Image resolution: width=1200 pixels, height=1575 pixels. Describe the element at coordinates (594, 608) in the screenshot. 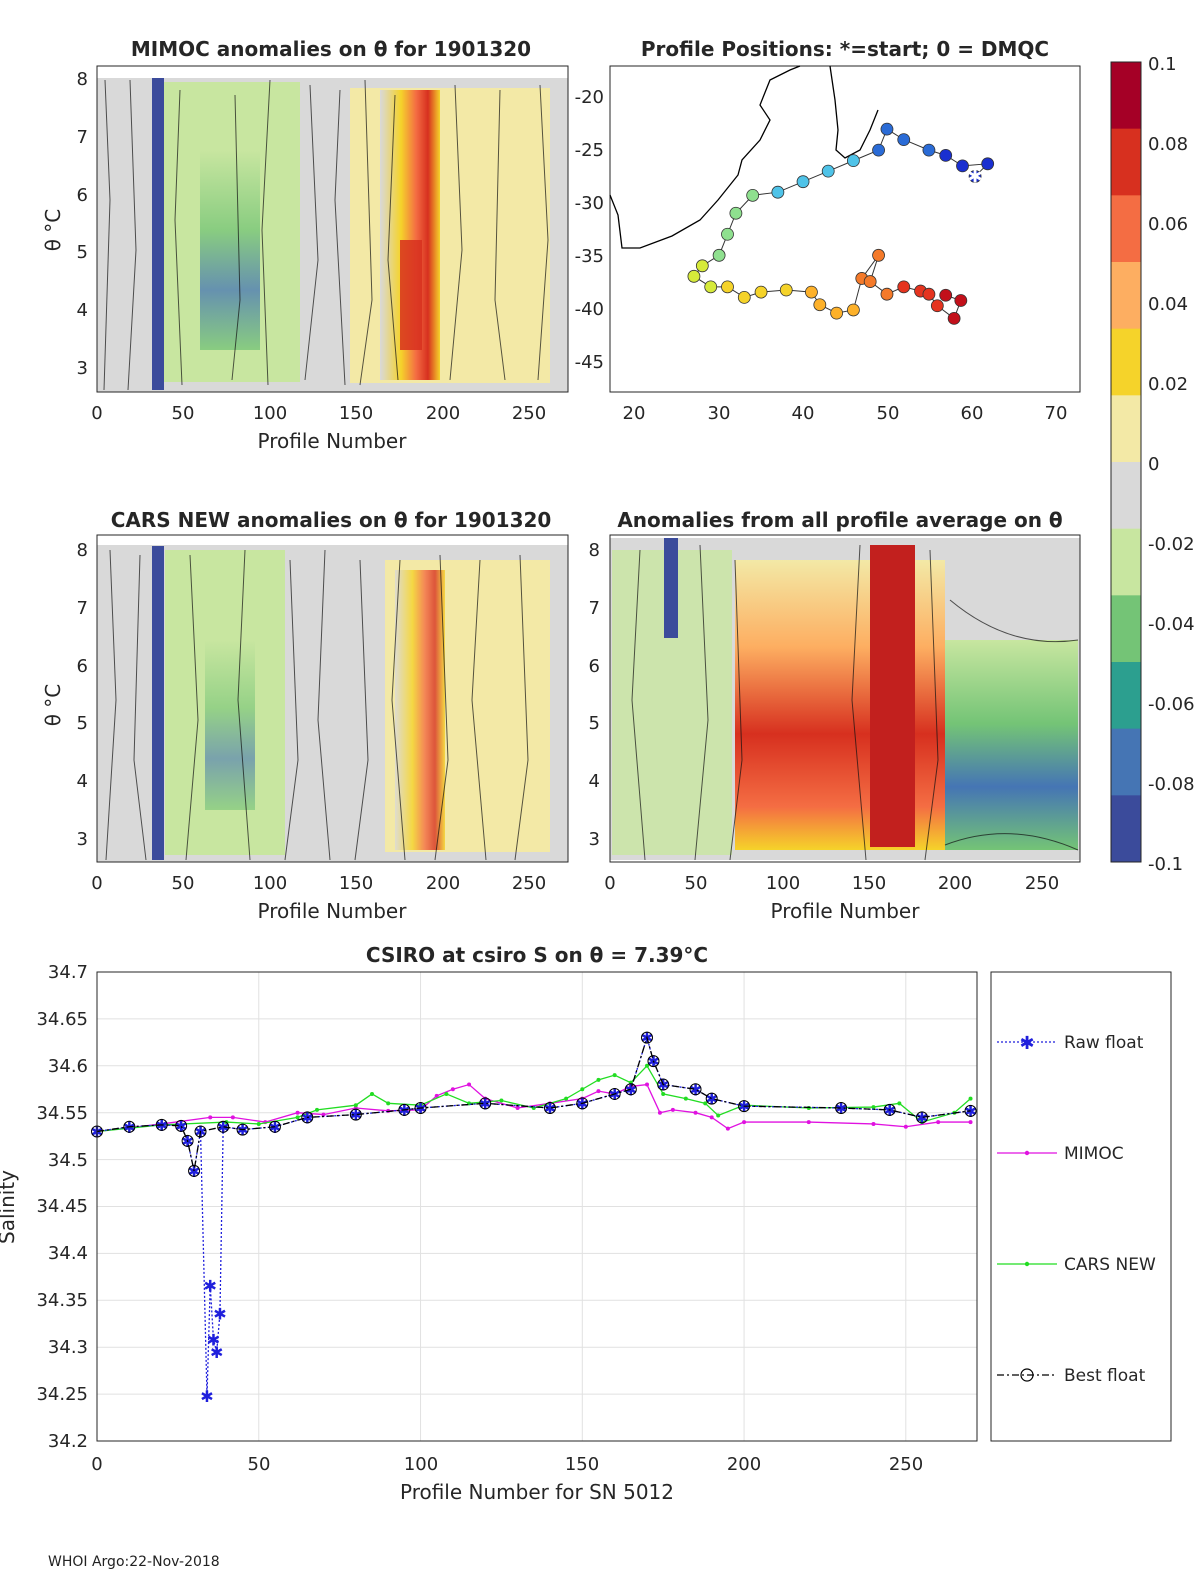

I see `avg-ytick: 7` at that location.